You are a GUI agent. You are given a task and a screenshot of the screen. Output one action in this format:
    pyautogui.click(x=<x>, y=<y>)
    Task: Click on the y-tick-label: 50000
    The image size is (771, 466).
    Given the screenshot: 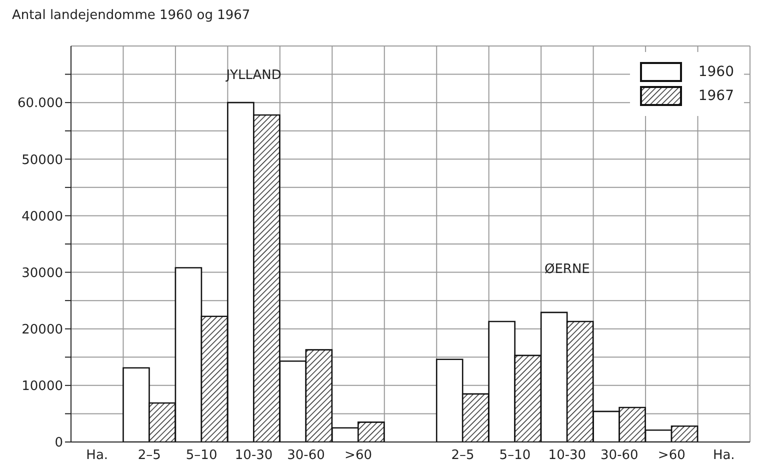 What is the action you would take?
    pyautogui.click(x=42, y=160)
    